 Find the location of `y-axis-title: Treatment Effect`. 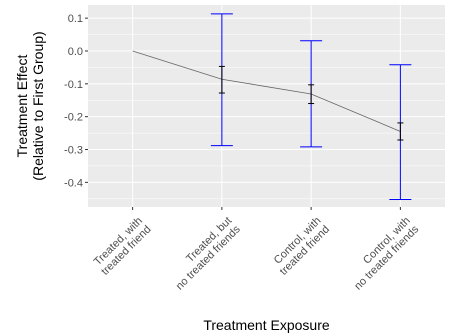

y-axis-title: Treatment Effect is located at coordinates (22, 106).